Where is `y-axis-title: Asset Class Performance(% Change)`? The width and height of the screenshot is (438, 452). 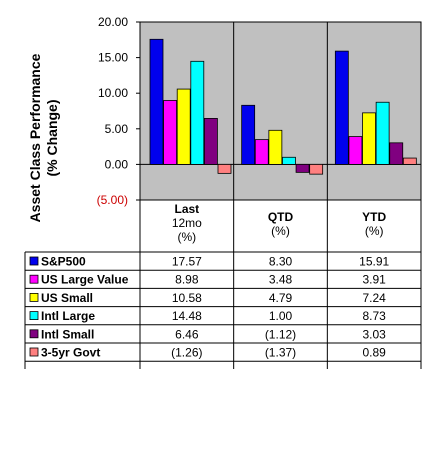
y-axis-title: Asset Class Performance(% Change) is located at coordinates (43, 137).